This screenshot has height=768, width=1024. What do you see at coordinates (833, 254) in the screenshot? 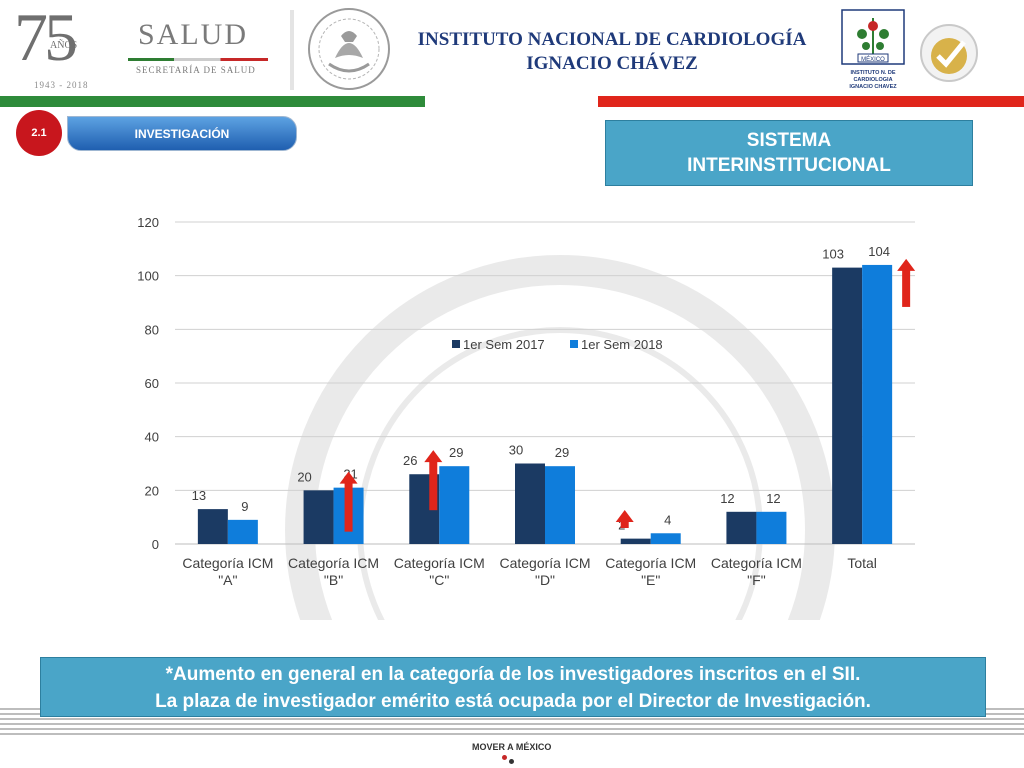
I see `data-label: 103` at bounding box center [833, 254].